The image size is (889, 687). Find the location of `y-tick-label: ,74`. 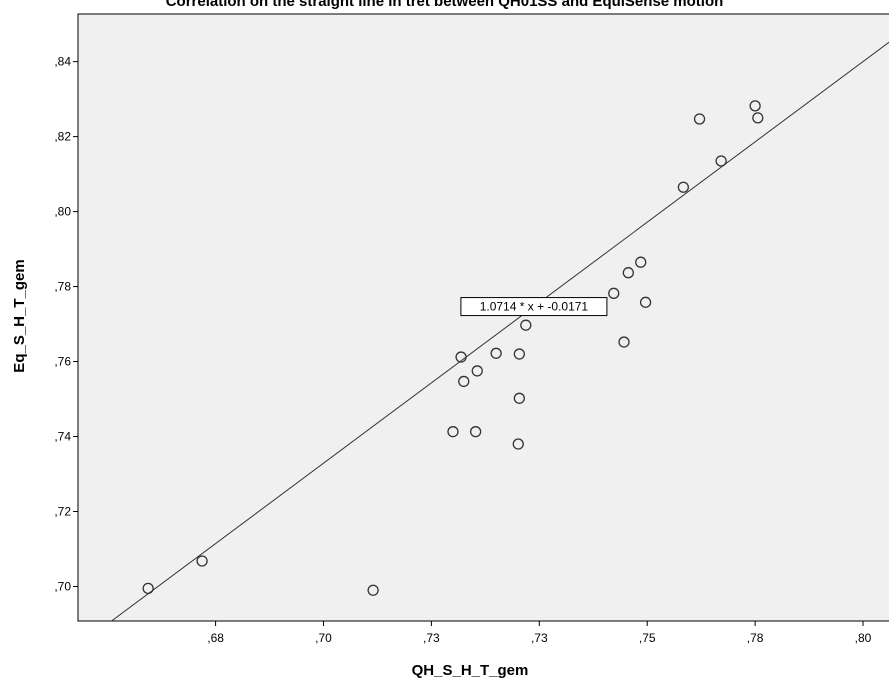

y-tick-label: ,74 is located at coordinates (62, 437).